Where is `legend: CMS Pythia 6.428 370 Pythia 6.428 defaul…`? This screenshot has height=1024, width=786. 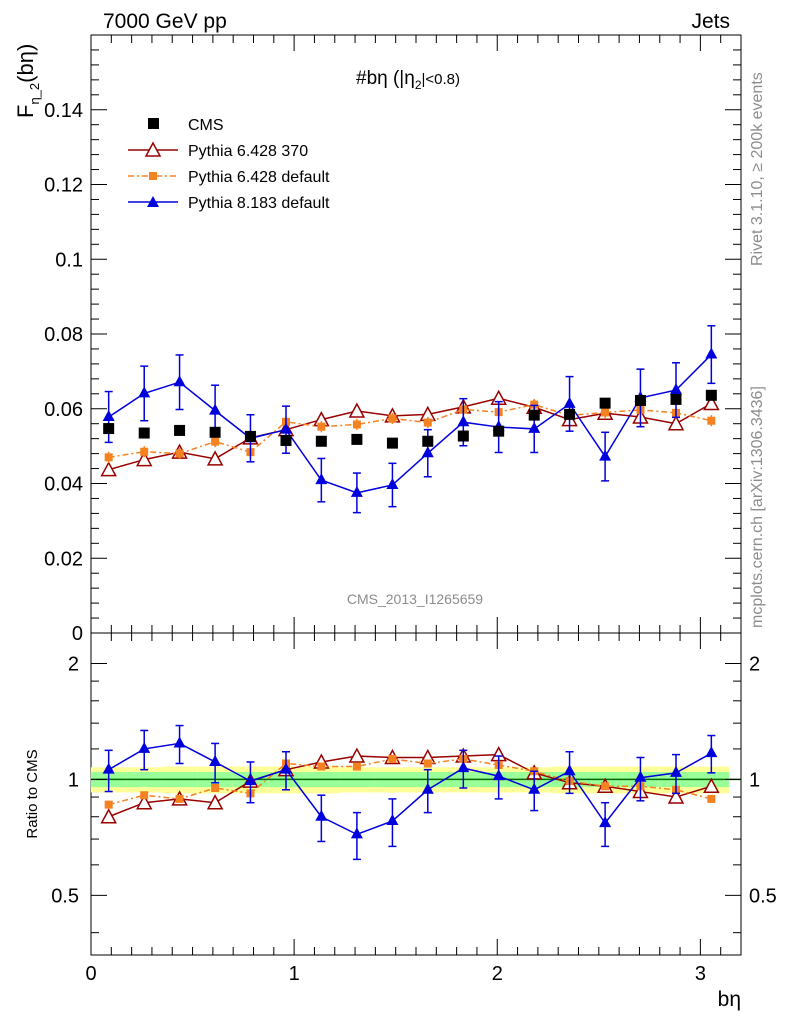 legend: CMS Pythia 6.428 370 Pythia 6.428 defaul… is located at coordinates (229, 164).